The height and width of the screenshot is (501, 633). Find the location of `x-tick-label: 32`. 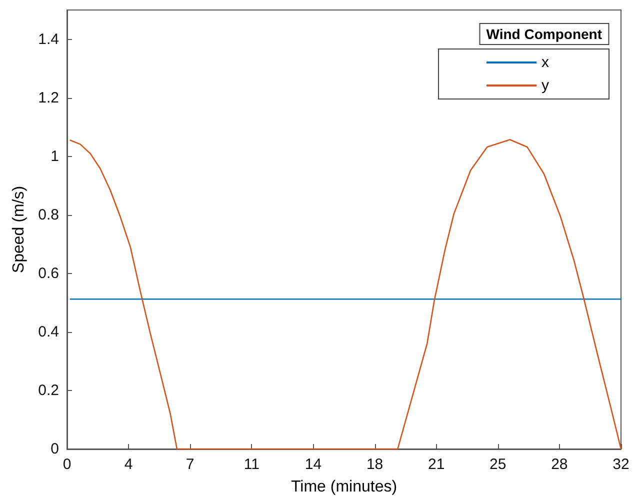

x-tick-label: 32 is located at coordinates (621, 464).